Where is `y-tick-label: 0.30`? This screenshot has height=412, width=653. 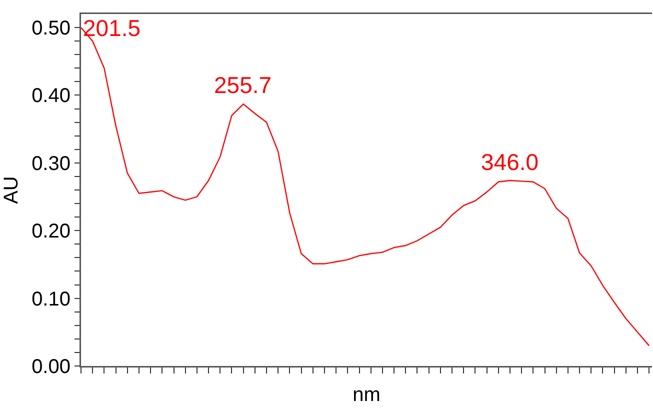
y-tick-label: 0.30 is located at coordinates (51, 163).